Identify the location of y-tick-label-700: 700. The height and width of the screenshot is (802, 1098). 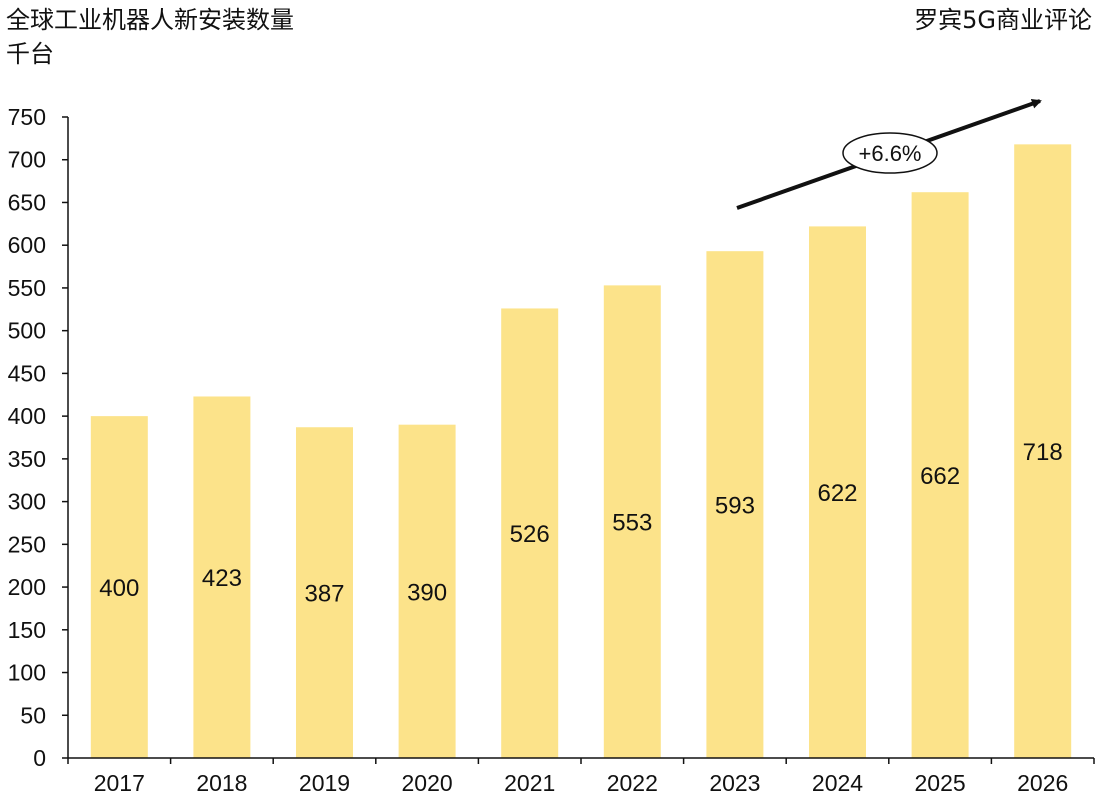
(27, 160).